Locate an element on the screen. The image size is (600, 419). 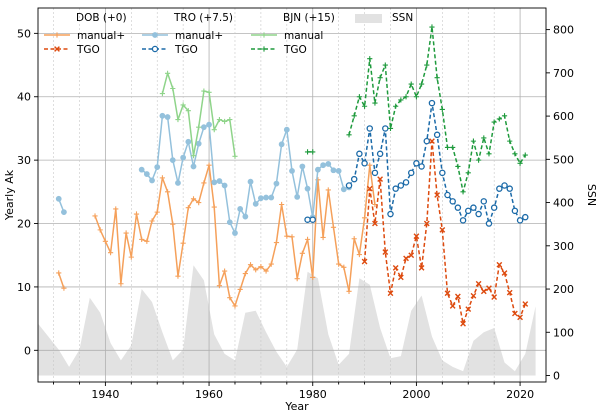
tro-manual-point-1949 is located at coordinates (152, 180).